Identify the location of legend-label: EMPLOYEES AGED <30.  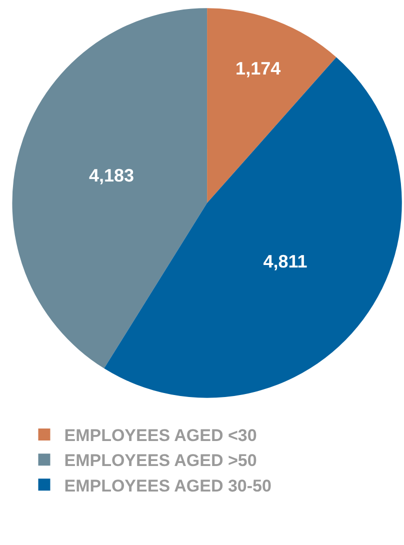
(160, 436).